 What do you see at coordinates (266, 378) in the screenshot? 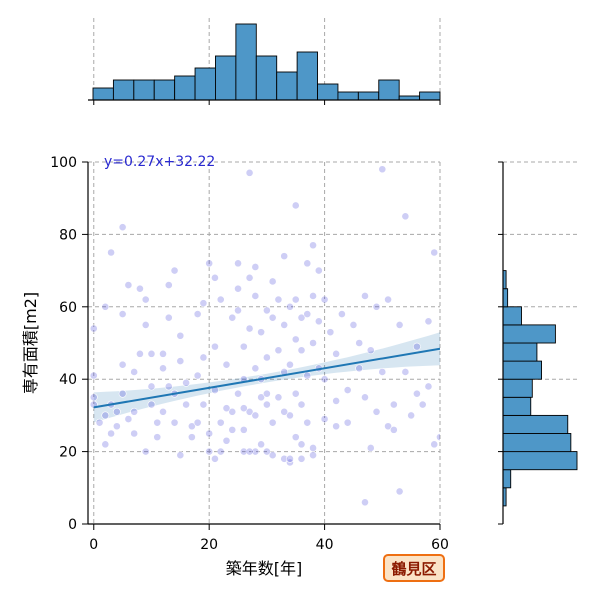
I see `regression-line-path` at bounding box center [266, 378].